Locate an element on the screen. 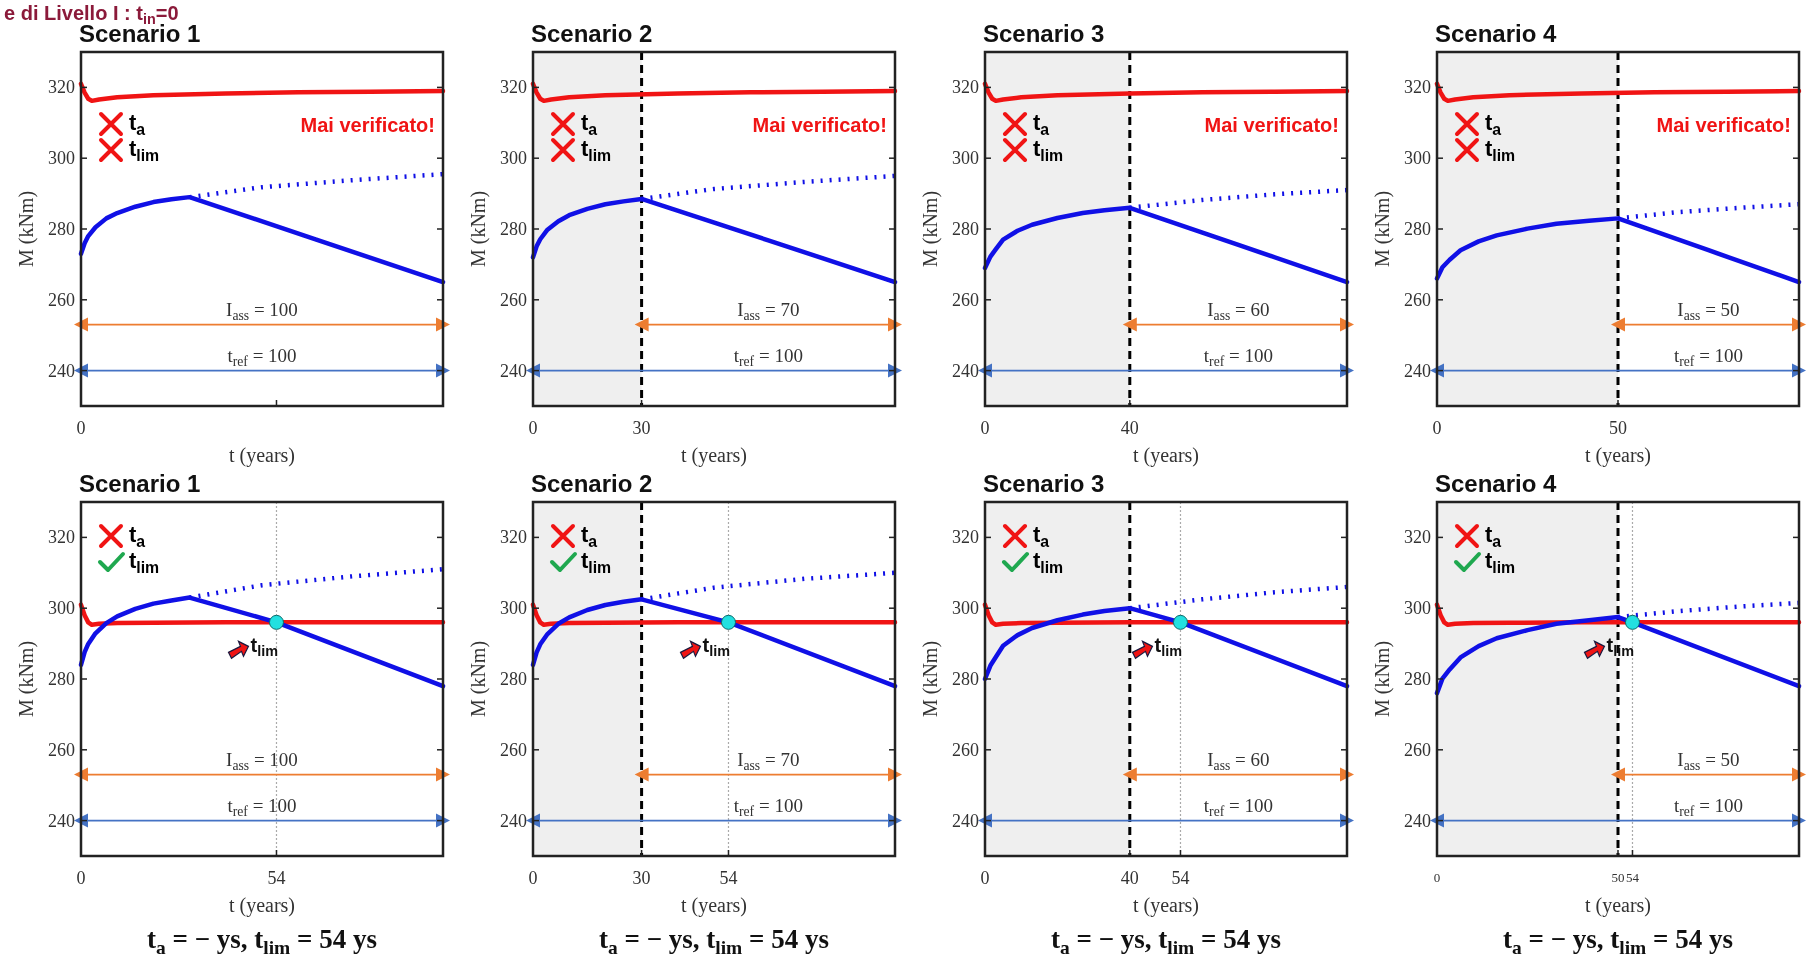 Image resolution: width=1808 pixels, height=969 pixels. x-tick-label: 40 is located at coordinates (1129, 877).